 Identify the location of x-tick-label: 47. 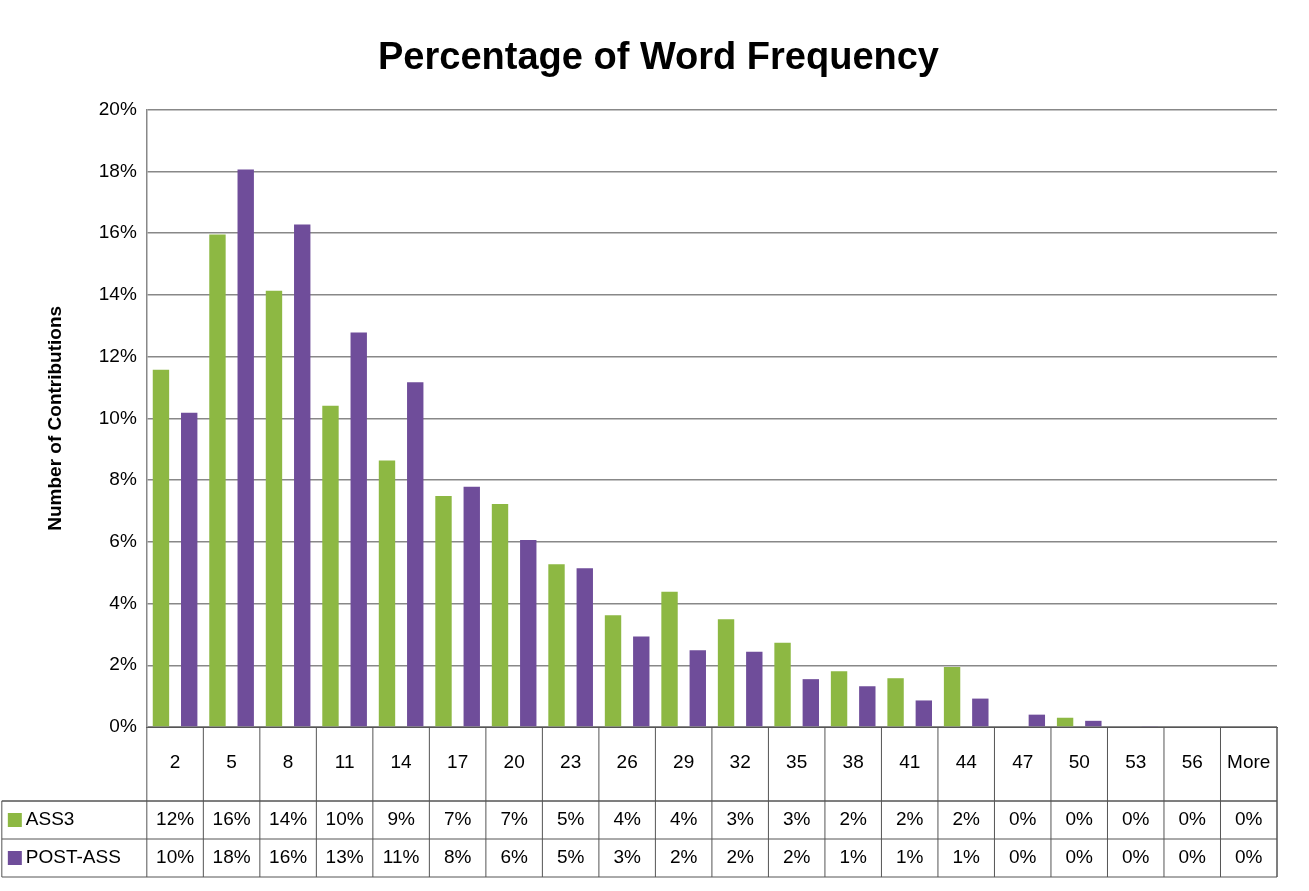
(1023, 761).